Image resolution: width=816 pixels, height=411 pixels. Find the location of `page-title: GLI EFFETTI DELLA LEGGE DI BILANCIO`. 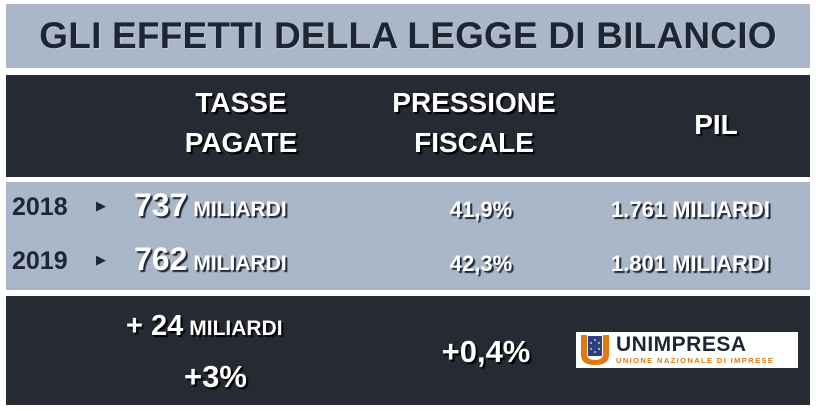

page-title: GLI EFFETTI DELLA LEGGE DI BILANCIO is located at coordinates (408, 35).